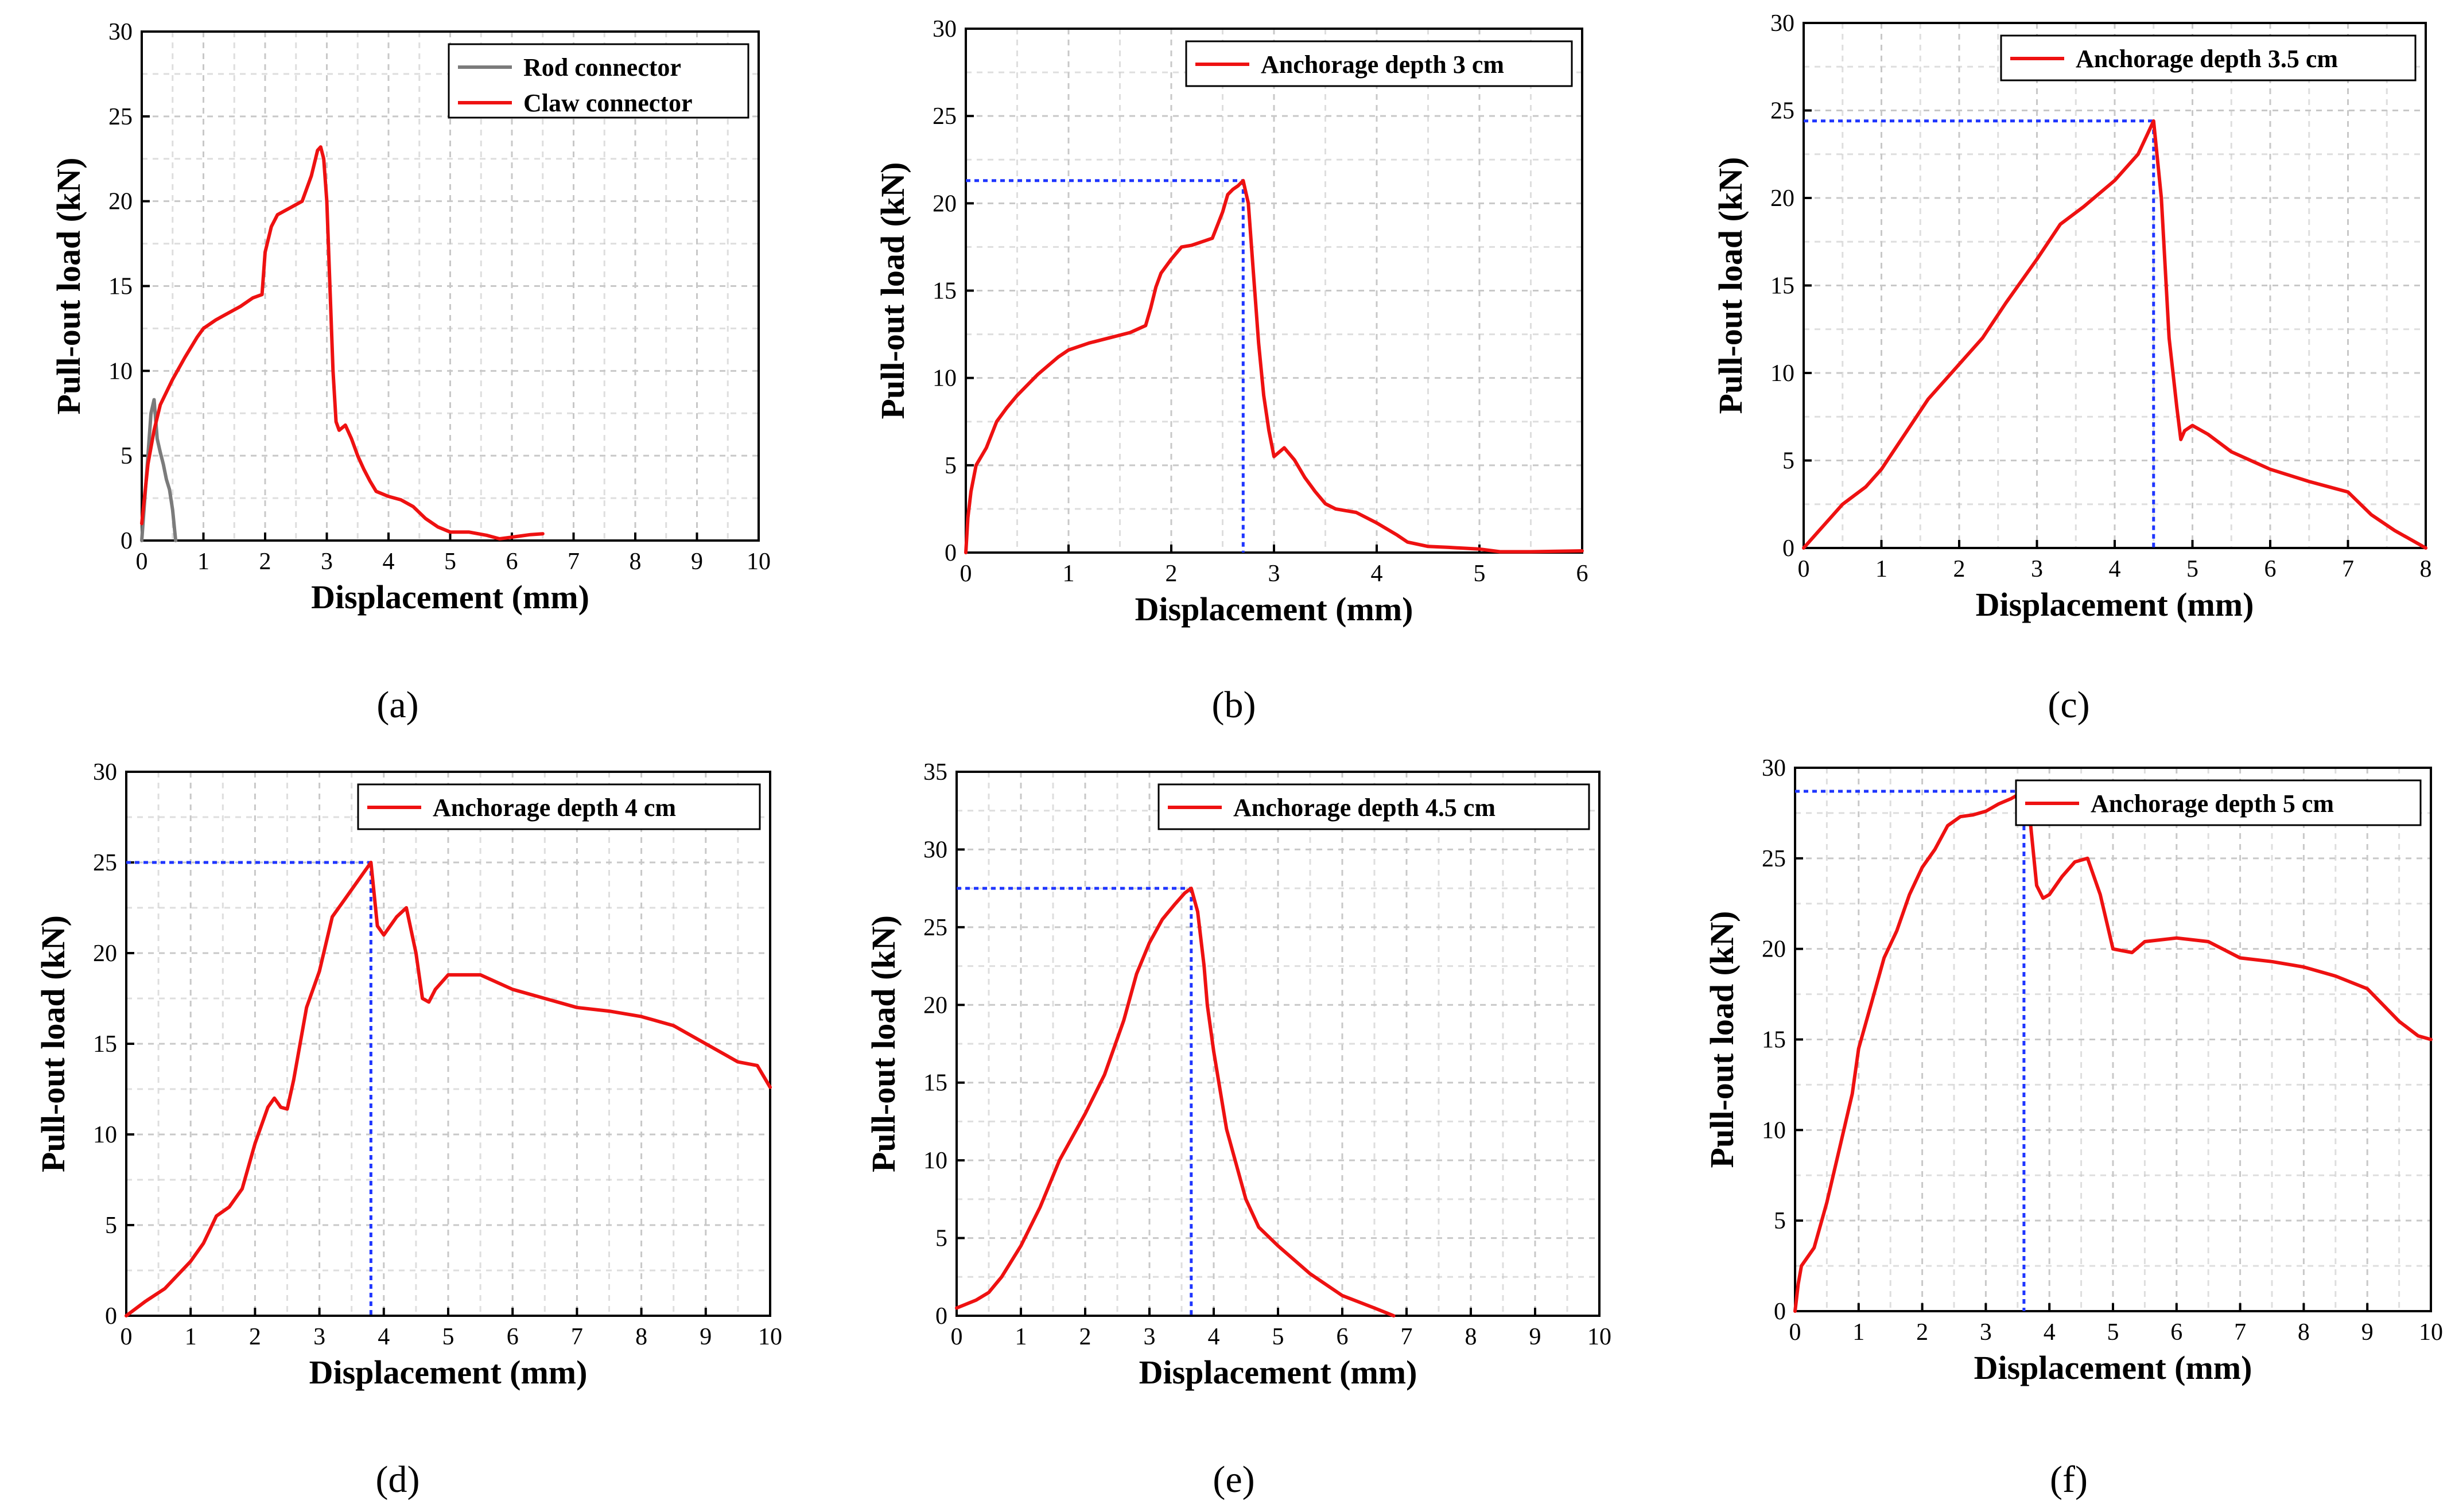 The height and width of the screenshot is (1512, 2455). Describe the element at coordinates (608, 103) in the screenshot. I see `legend-label: Claw connector` at that location.